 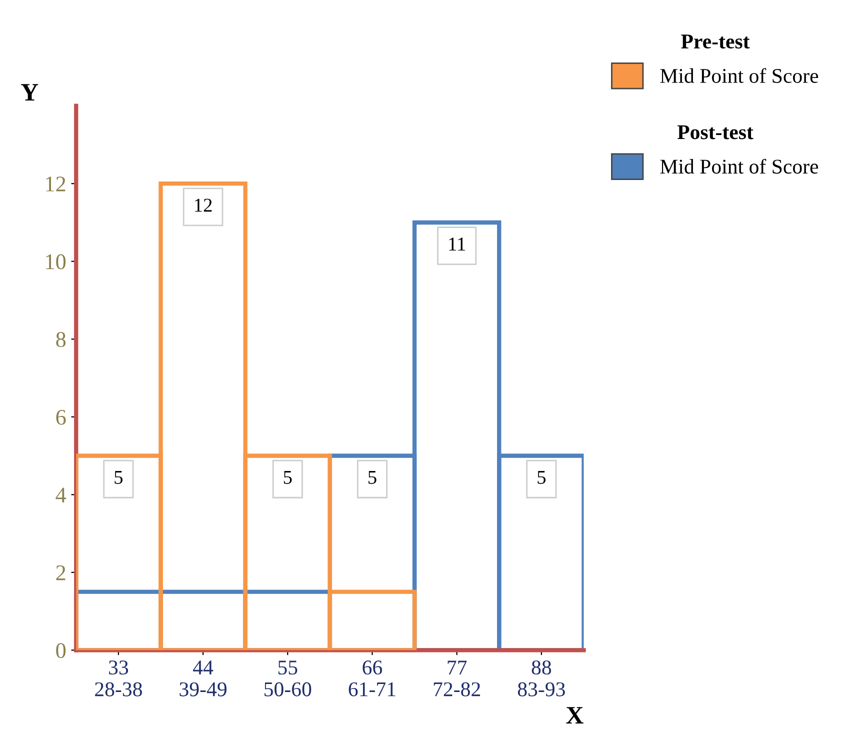 What do you see at coordinates (61, 417) in the screenshot?
I see `y-tick-label: 6` at bounding box center [61, 417].